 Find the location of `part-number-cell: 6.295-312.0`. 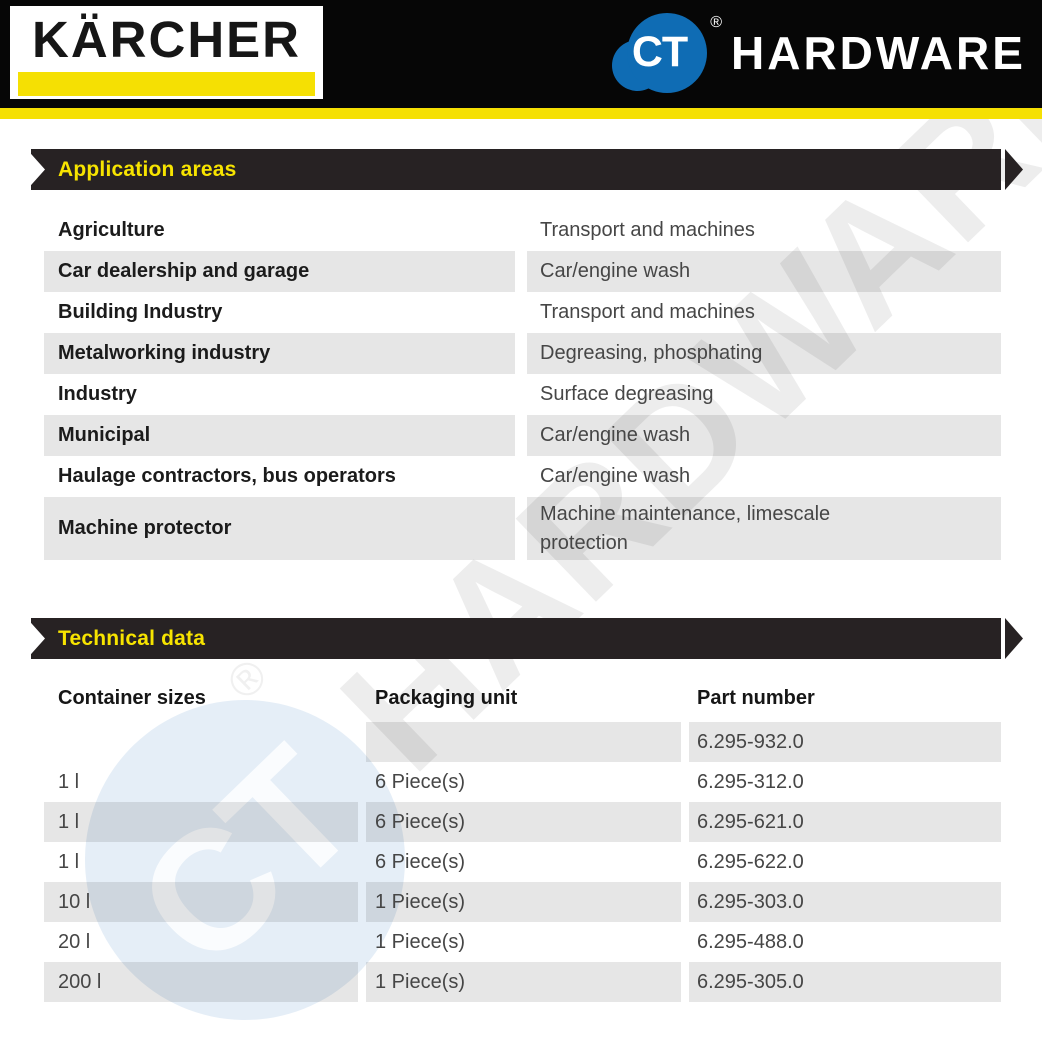

part-number-cell: 6.295-312.0 is located at coordinates (845, 782).